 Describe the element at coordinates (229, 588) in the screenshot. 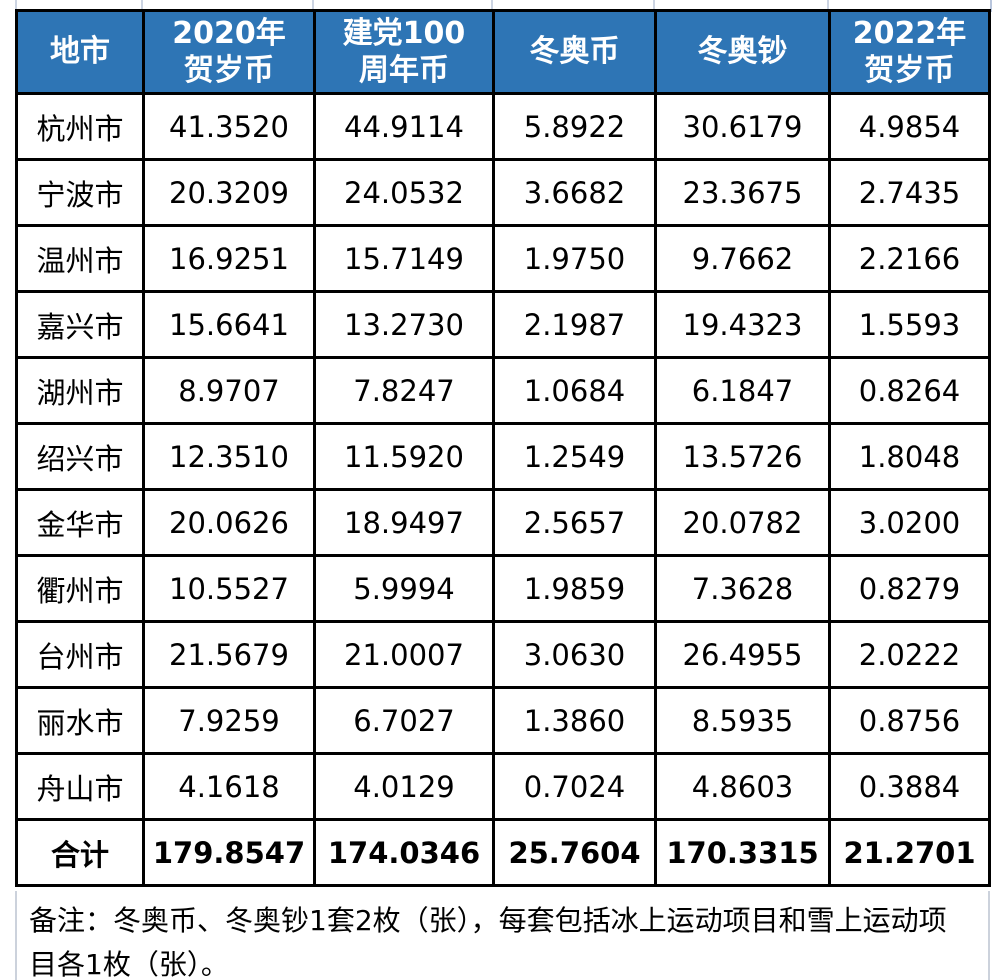

I see `value-cell: 10.5527` at that location.